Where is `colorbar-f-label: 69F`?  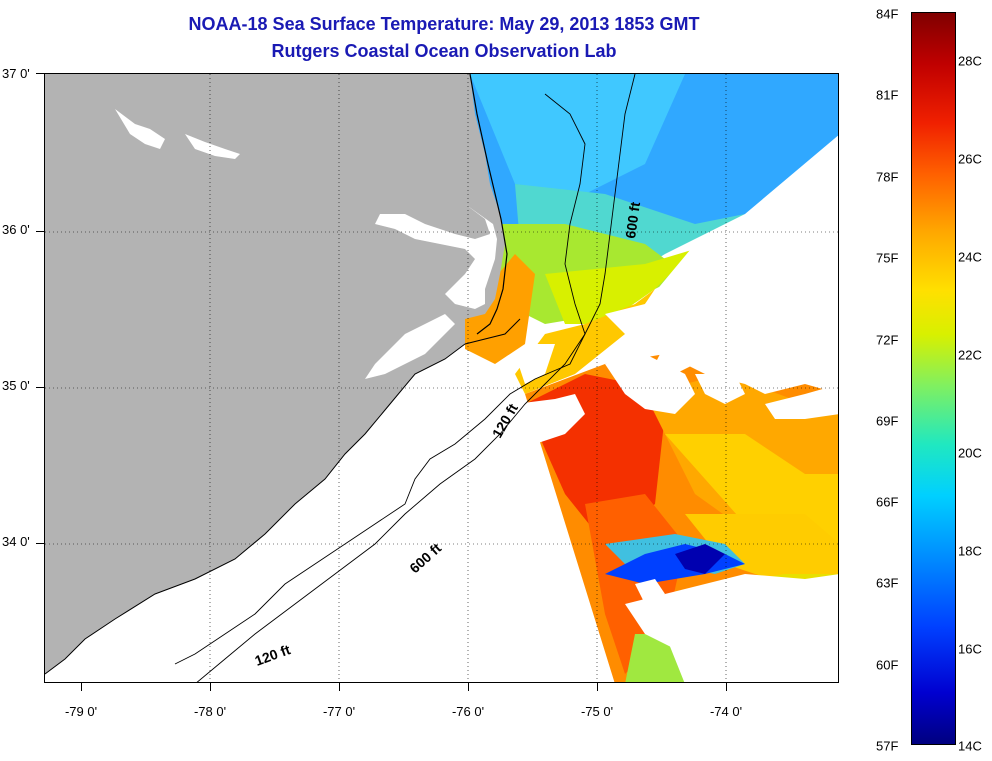
colorbar-f-label: 69F is located at coordinates (887, 421).